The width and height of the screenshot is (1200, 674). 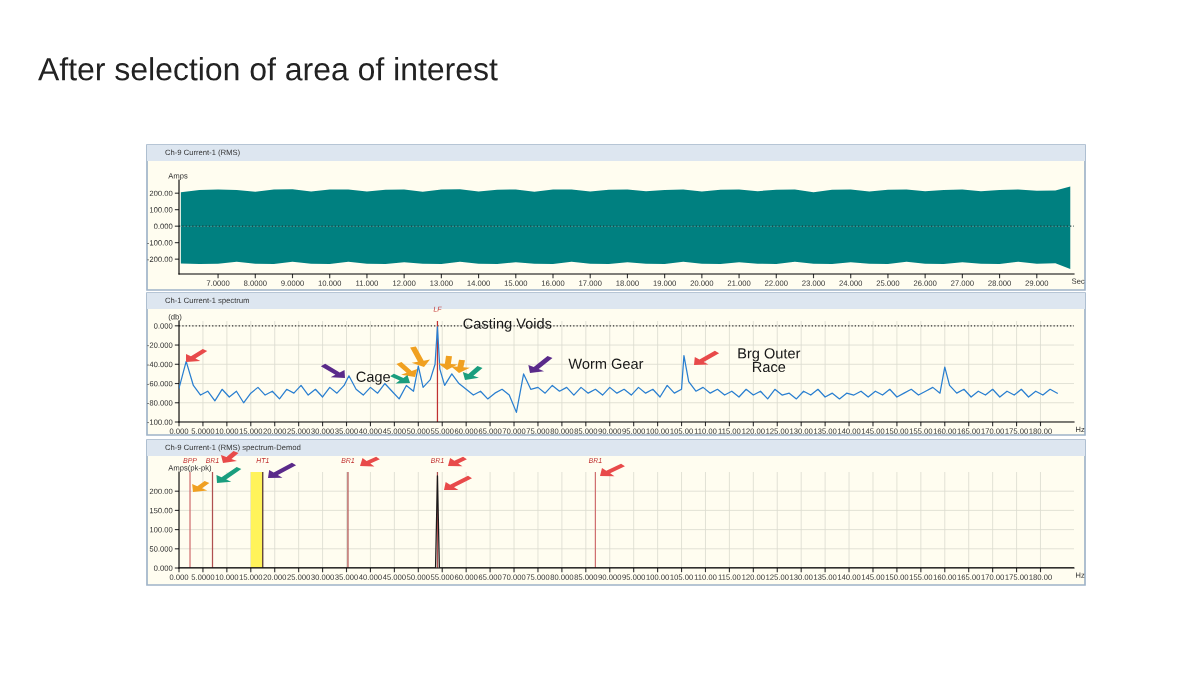 I want to click on annotation: Cage, so click(x=373, y=378).